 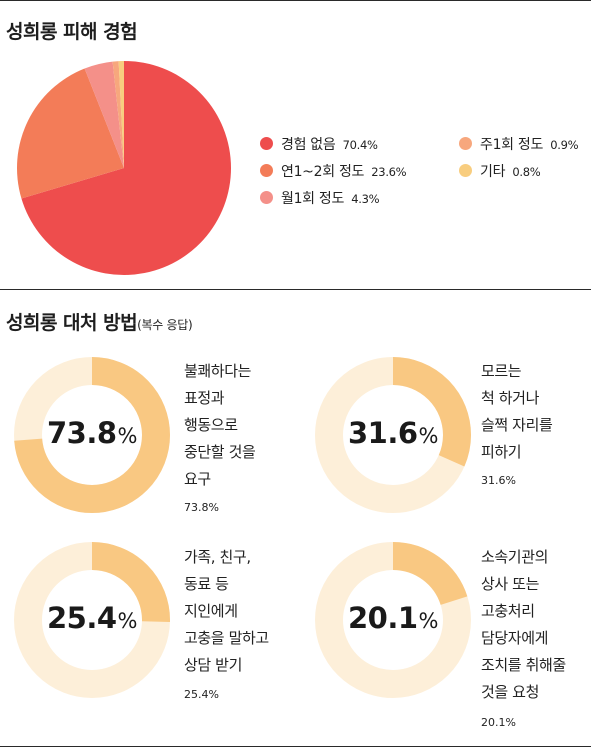 I want to click on donut-label-line: 요구, so click(x=197, y=479).